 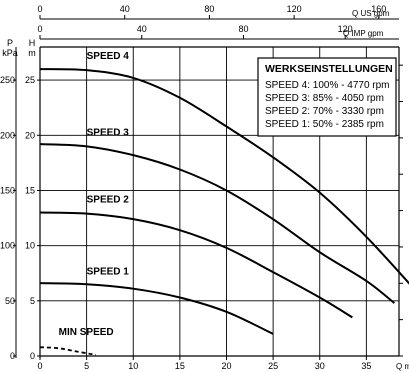 I want to click on axis-unit-p: P, so click(x=10, y=43).